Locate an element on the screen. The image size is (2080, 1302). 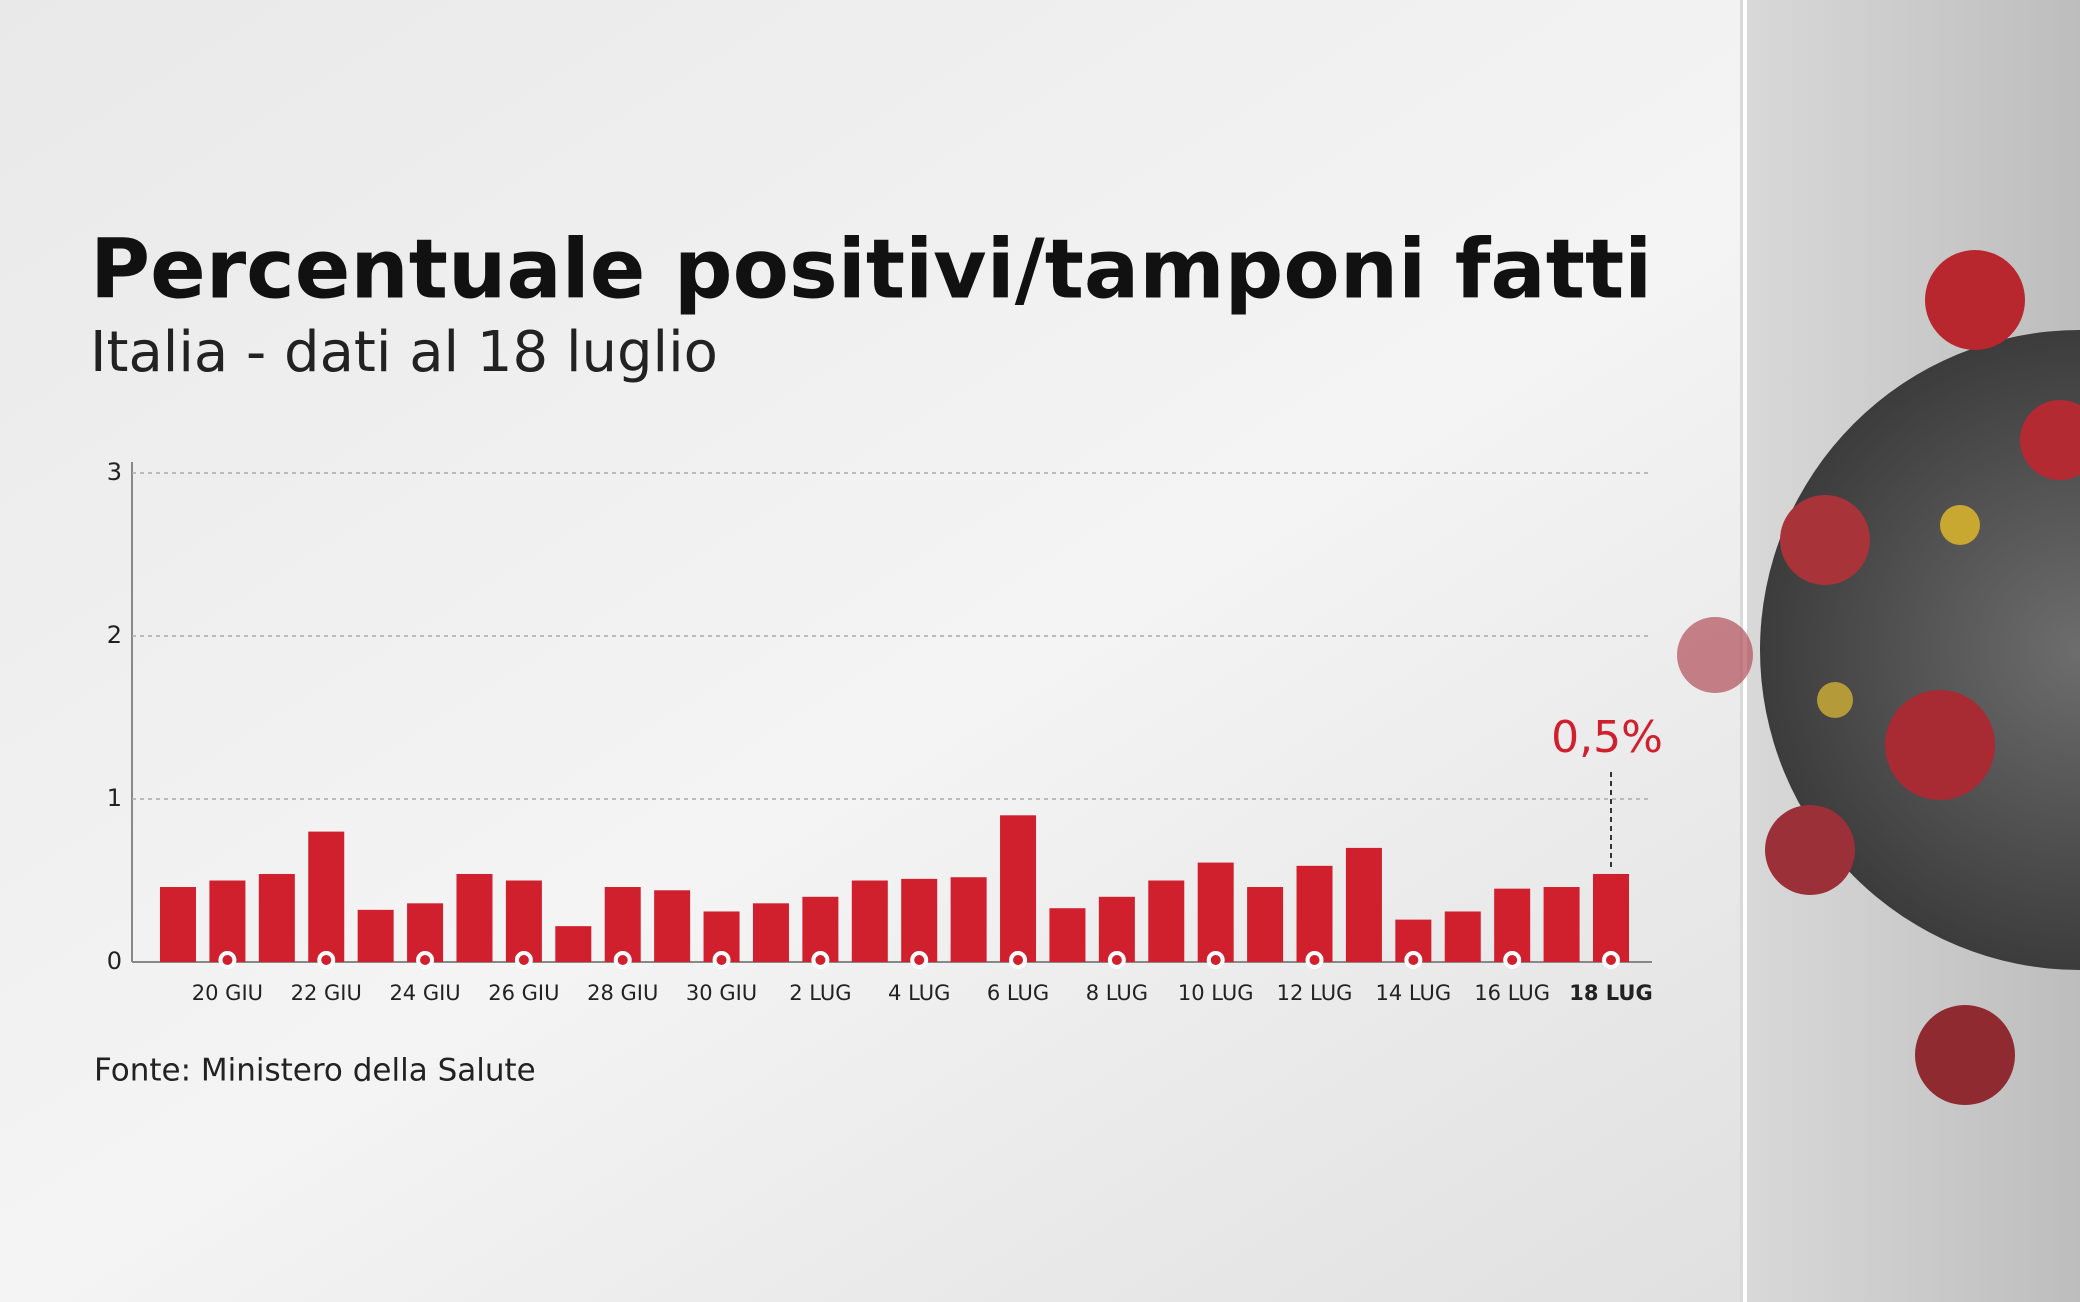
x-tick-label: 12 LUG is located at coordinates (1315, 993).